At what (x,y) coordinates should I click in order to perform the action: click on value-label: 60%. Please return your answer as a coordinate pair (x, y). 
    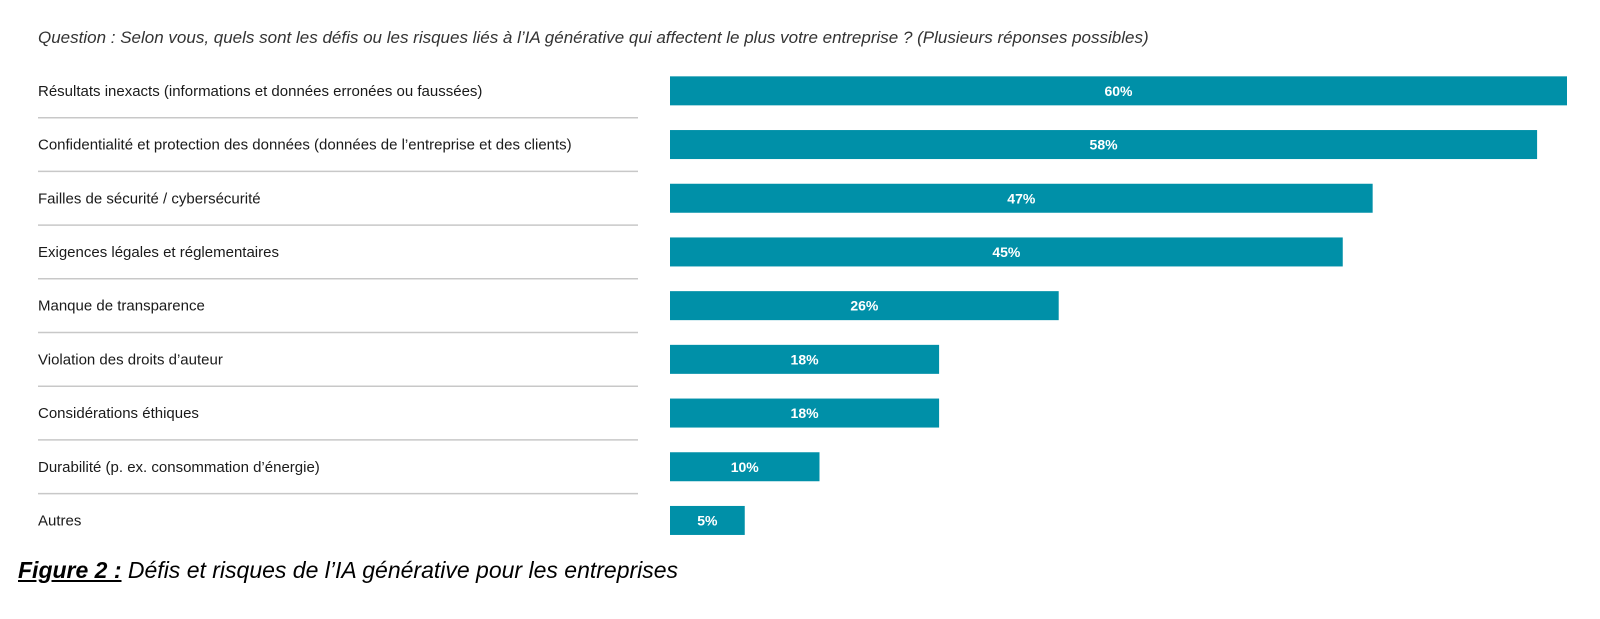
    Looking at the image, I should click on (1118, 91).